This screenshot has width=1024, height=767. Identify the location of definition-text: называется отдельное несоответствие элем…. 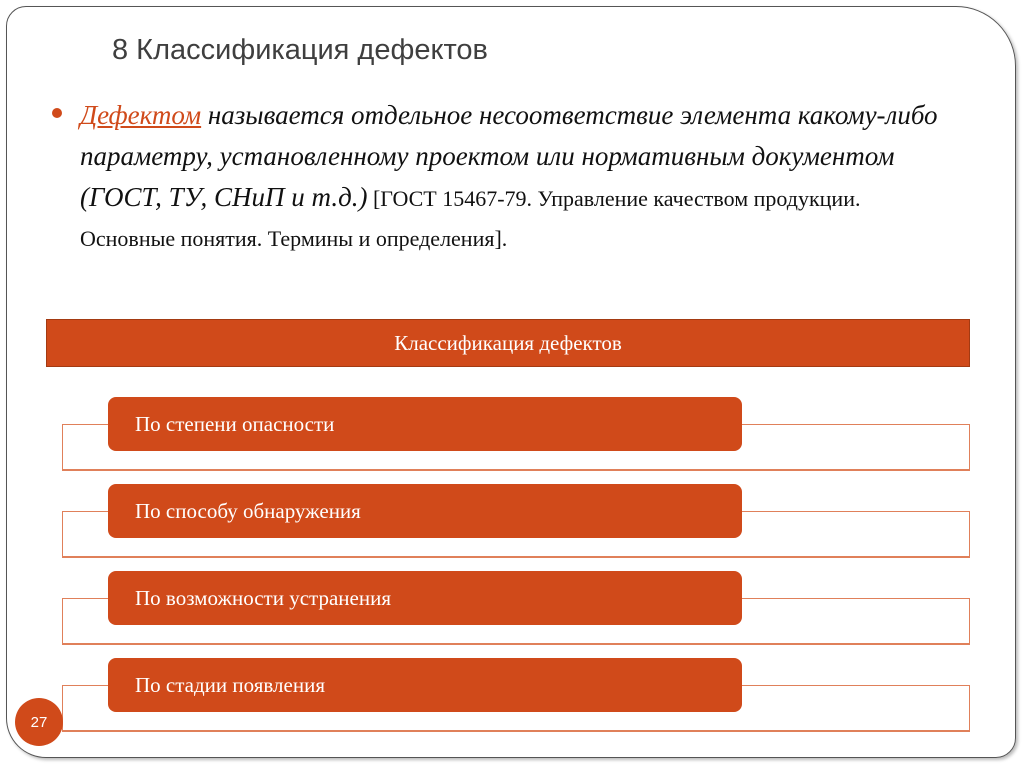
(509, 156).